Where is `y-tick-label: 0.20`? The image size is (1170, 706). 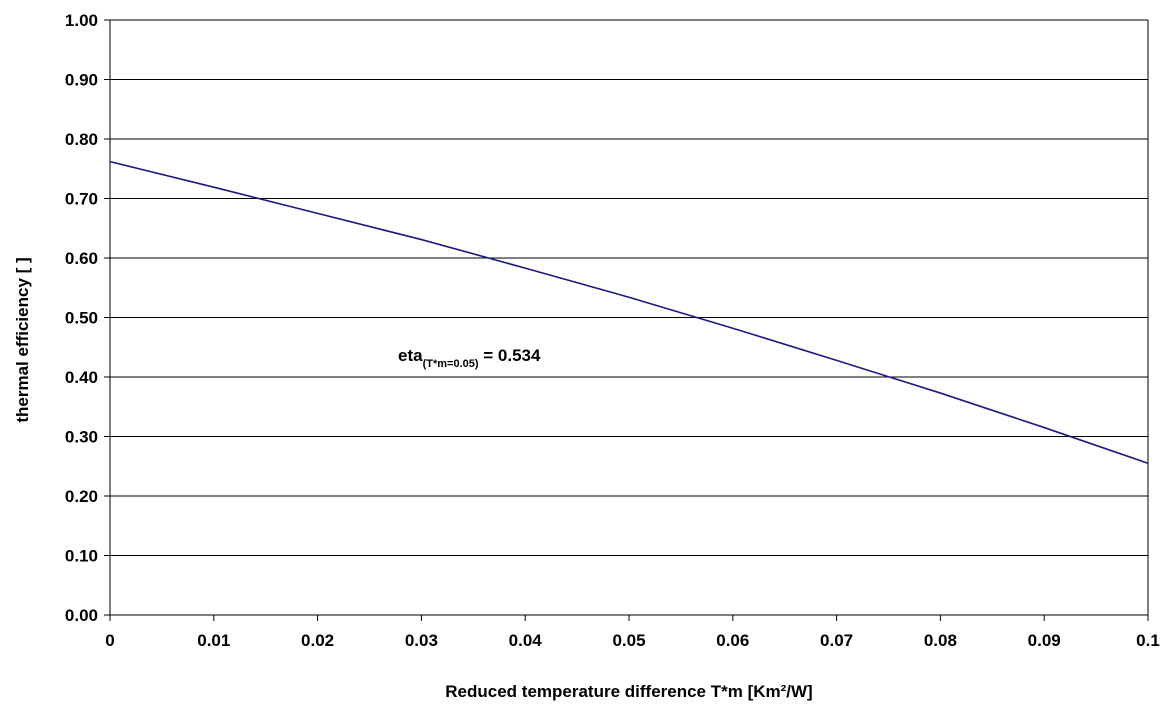 y-tick-label: 0.20 is located at coordinates (81, 496).